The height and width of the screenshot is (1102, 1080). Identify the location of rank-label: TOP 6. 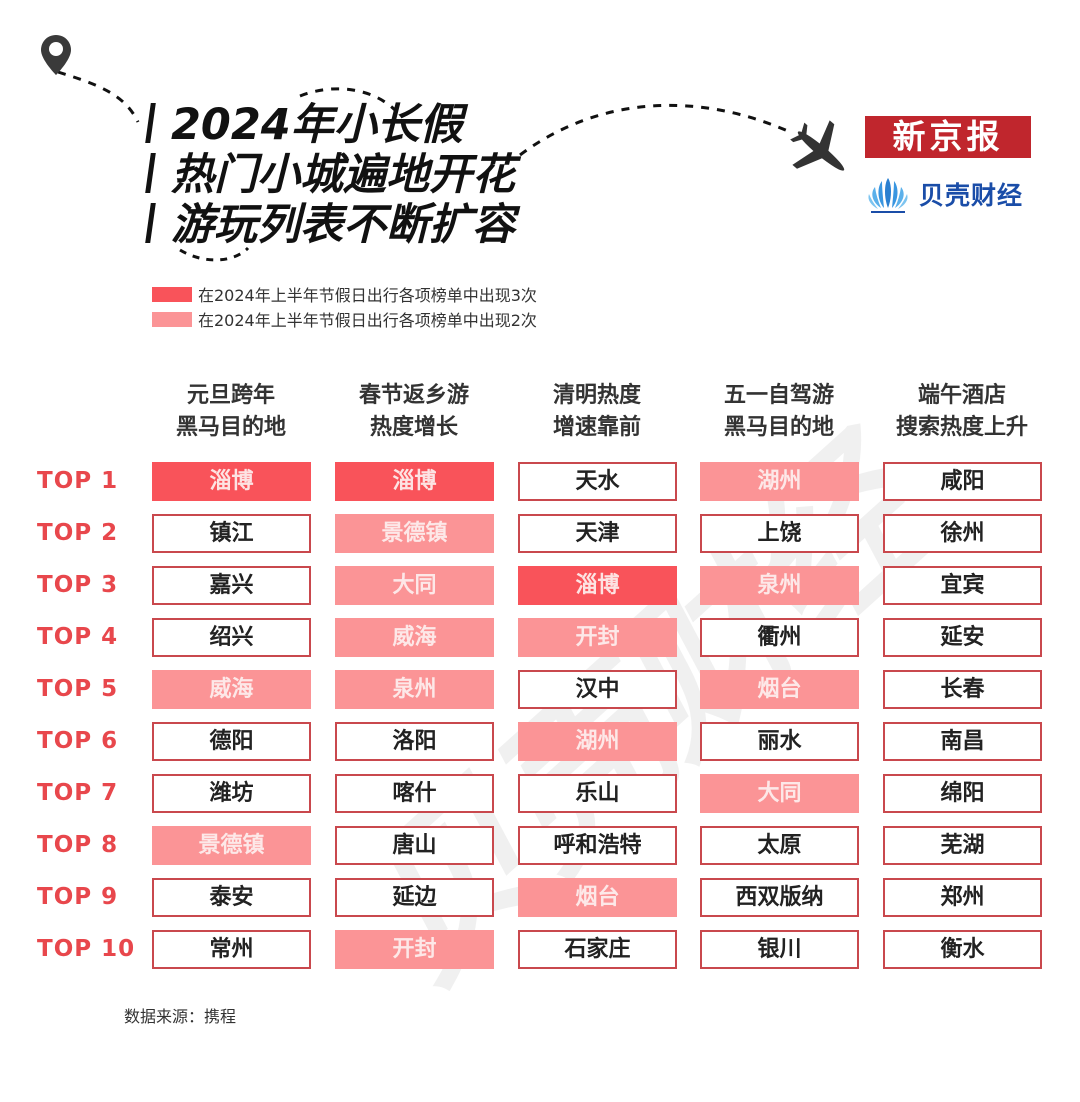
(78, 741).